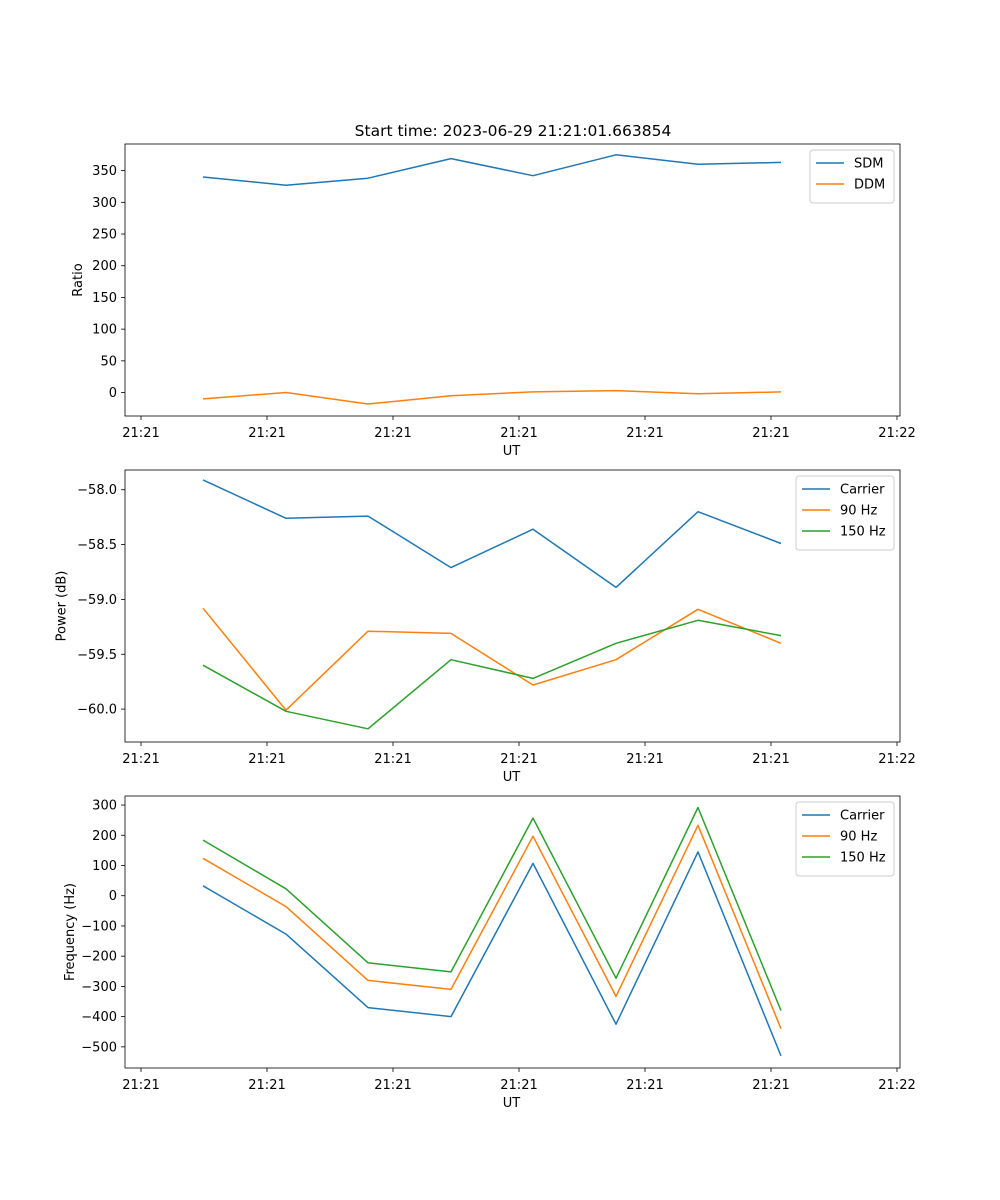 This screenshot has height=1200, width=1000. I want to click on y-axis-label: Ratio, so click(78, 279).